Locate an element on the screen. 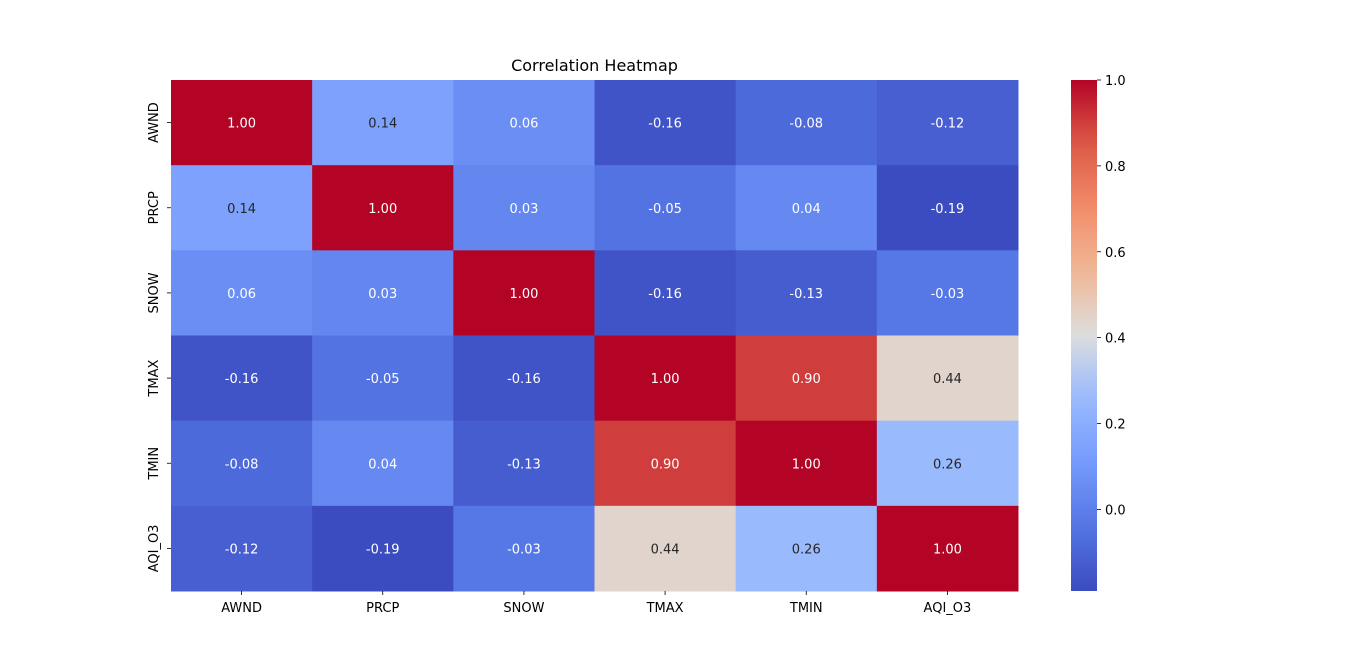  heatmap-cell-label-0-4: -0.08 is located at coordinates (806, 124).